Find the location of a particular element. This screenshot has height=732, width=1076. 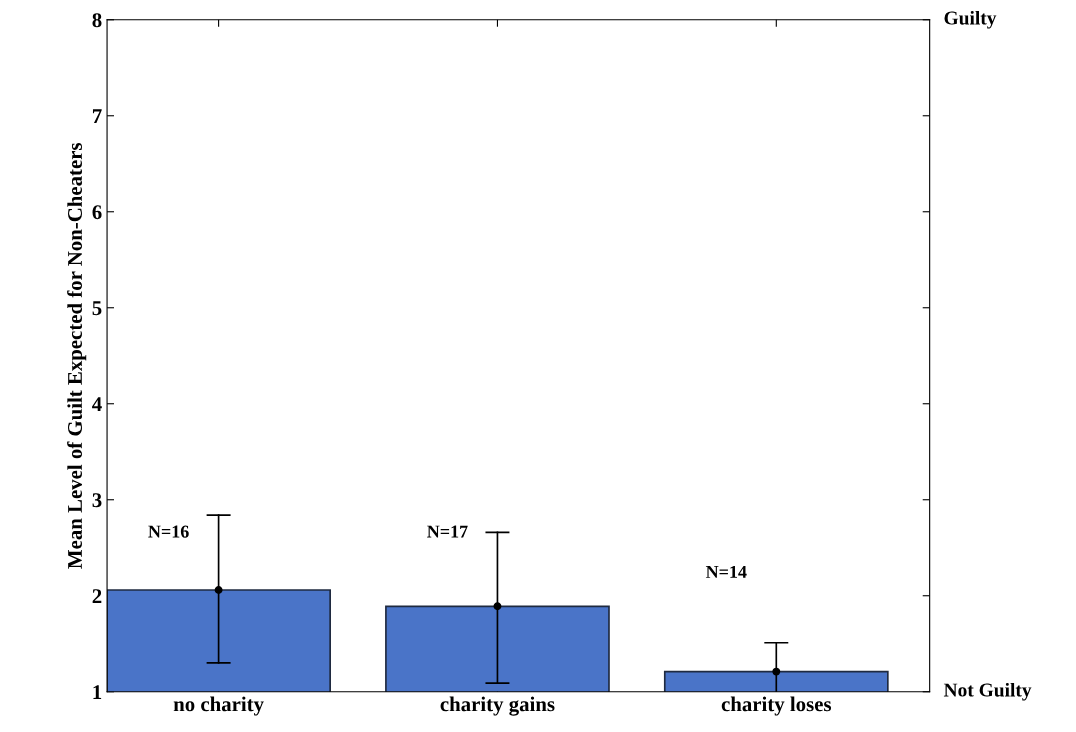

annotation: N=14 is located at coordinates (726, 571).